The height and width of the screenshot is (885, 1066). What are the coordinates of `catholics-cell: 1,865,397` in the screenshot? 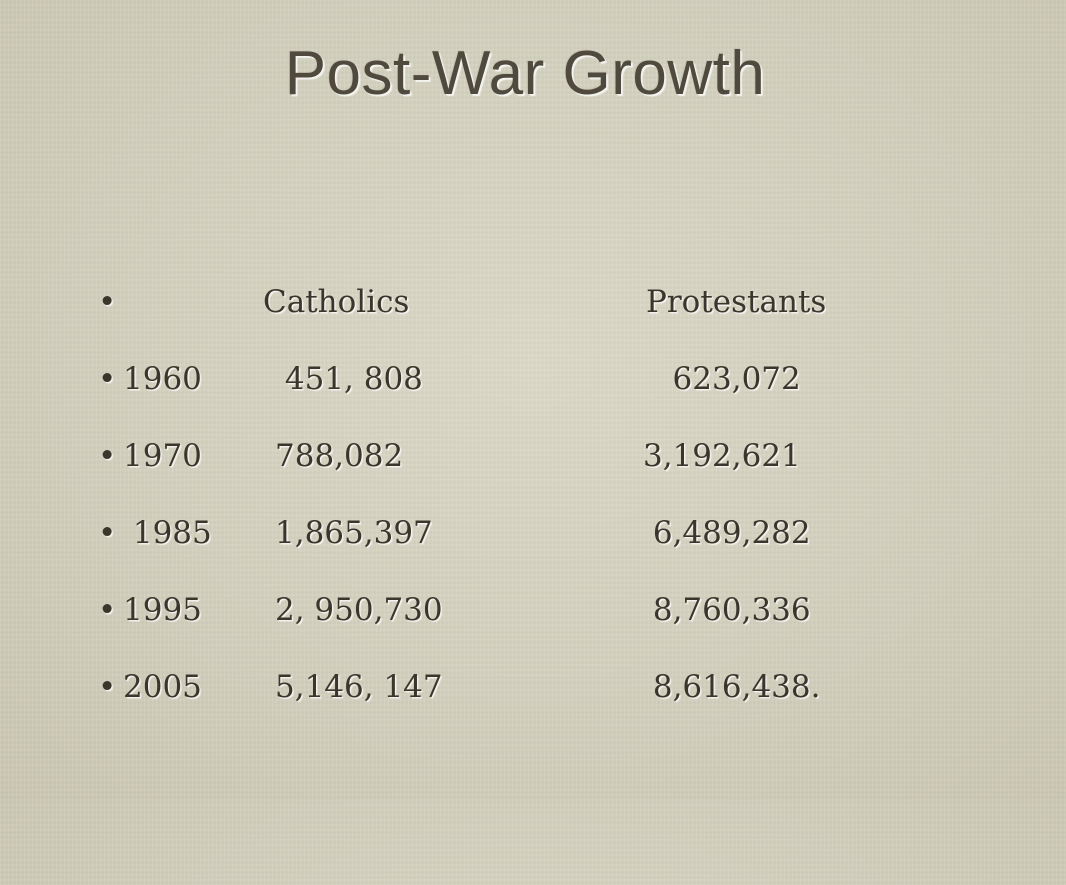 It's located at (354, 533).